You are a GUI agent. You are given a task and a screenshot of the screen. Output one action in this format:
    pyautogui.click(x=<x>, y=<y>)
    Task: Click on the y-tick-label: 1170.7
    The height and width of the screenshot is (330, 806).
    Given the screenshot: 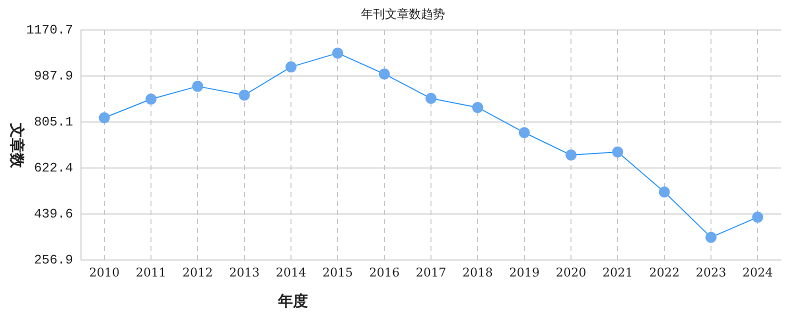 What is the action you would take?
    pyautogui.click(x=49, y=30)
    